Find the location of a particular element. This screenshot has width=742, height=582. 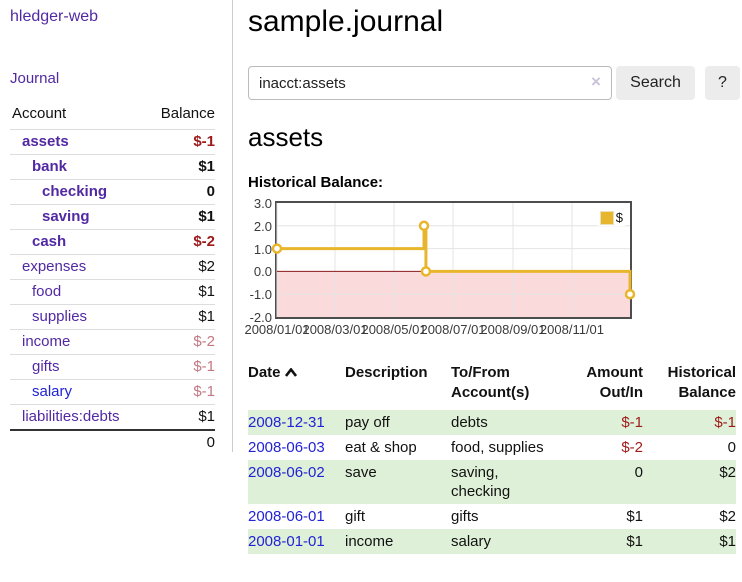

table-row: 2008-06-01 gift gifts $1 $2 is located at coordinates (492, 516).